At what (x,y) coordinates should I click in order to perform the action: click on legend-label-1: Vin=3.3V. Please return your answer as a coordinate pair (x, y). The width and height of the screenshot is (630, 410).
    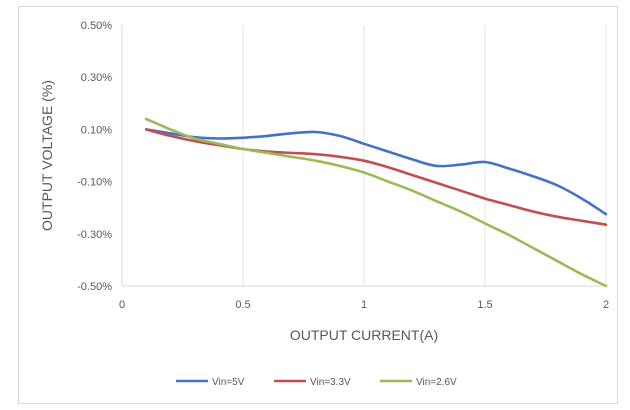
    Looking at the image, I should click on (330, 382).